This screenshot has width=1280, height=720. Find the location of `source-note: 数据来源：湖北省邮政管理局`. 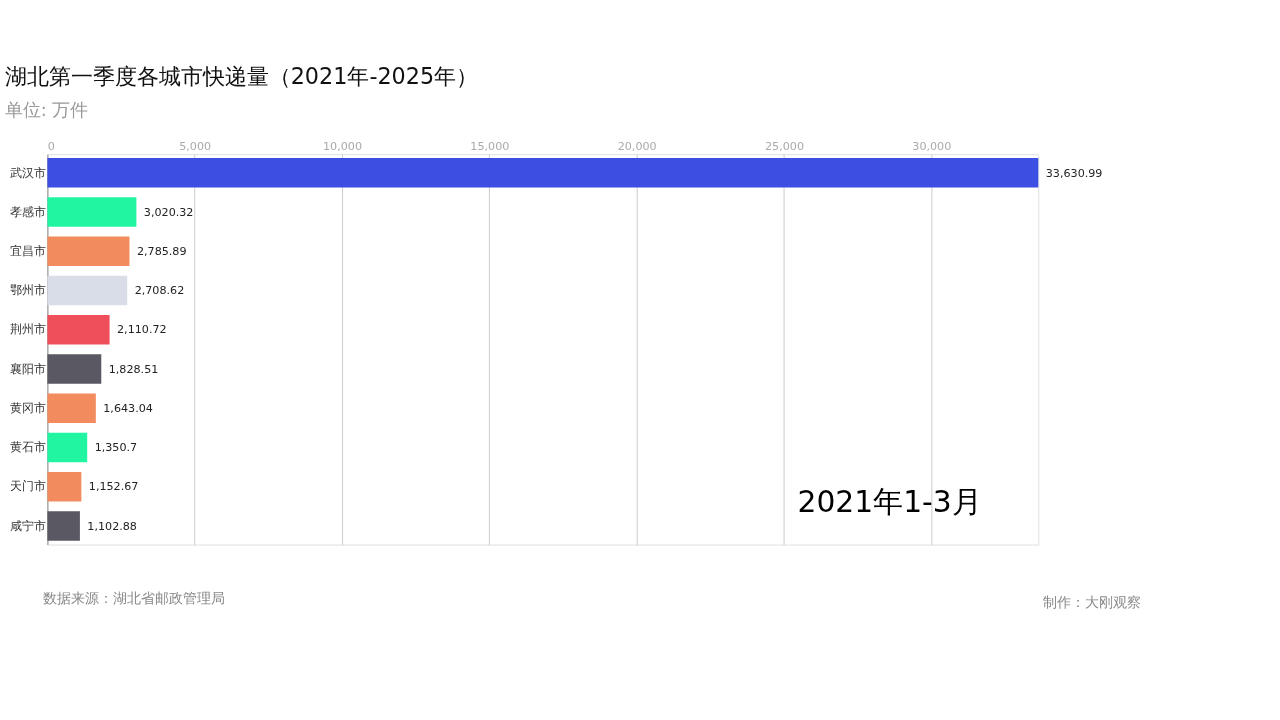

source-note: 数据来源：湖北省邮政管理局 is located at coordinates (133, 598).